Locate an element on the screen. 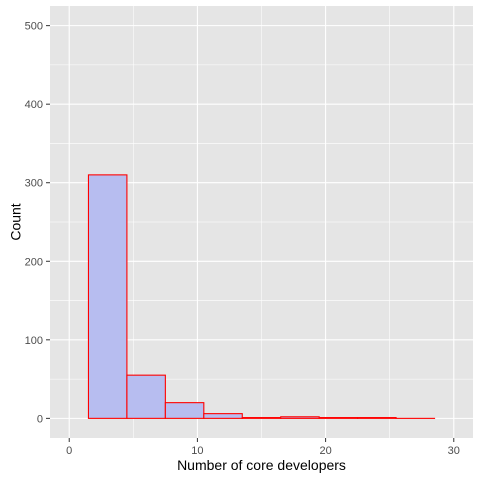 The width and height of the screenshot is (480, 480). x-axis-title: Number of core developers is located at coordinates (261, 465).